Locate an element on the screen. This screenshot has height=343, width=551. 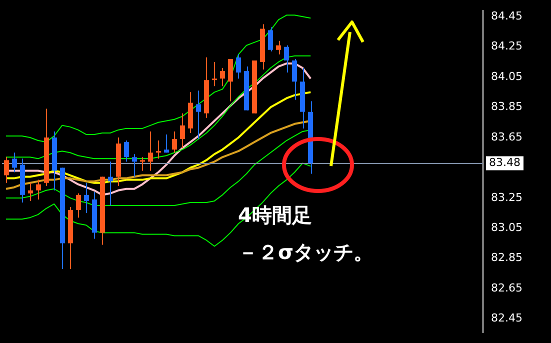
y-tick-label: 83.65 is located at coordinates (506, 137).